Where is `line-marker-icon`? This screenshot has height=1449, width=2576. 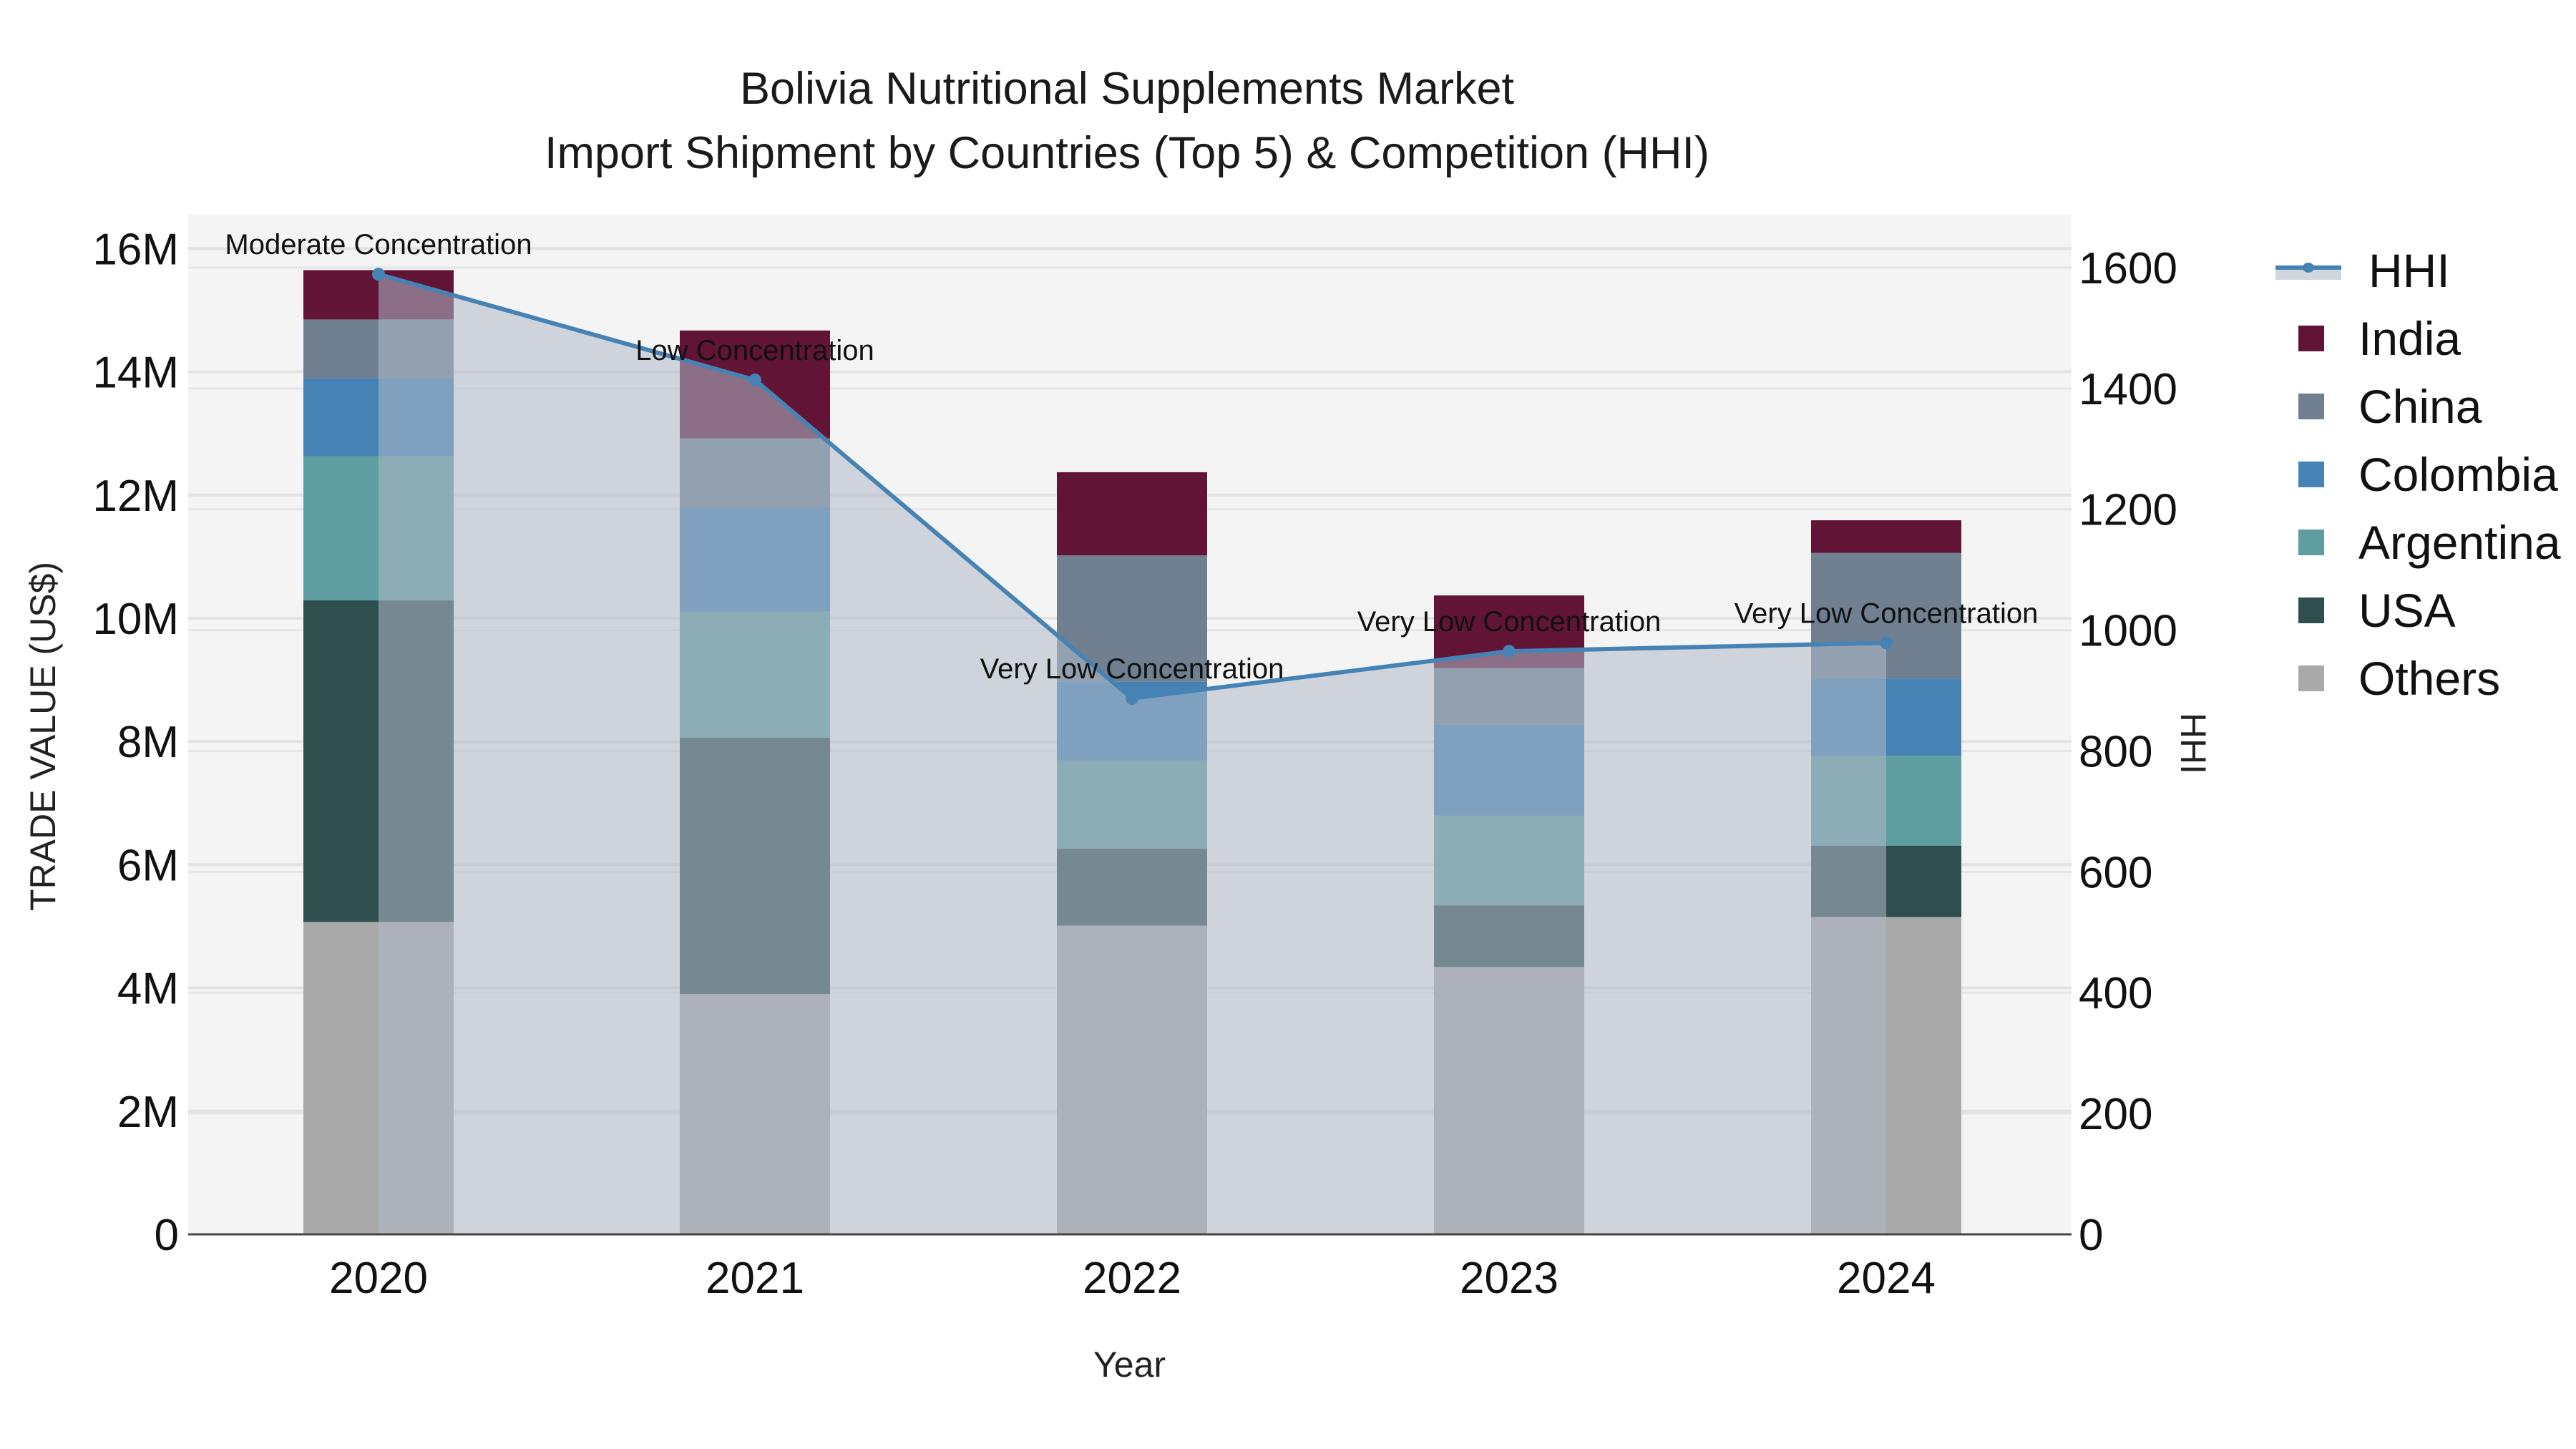 line-marker-icon is located at coordinates (2308, 270).